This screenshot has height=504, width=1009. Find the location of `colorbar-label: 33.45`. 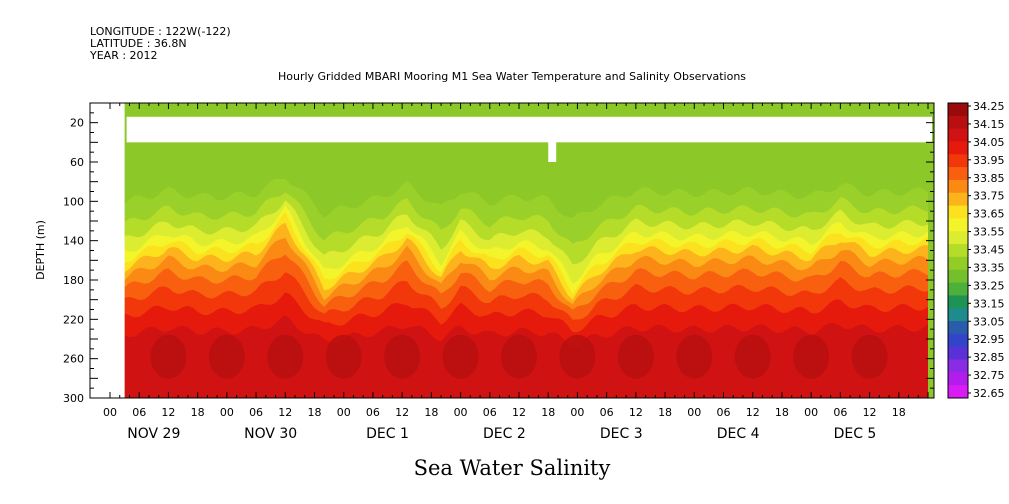

colorbar-label: 33.45 is located at coordinates (989, 250).